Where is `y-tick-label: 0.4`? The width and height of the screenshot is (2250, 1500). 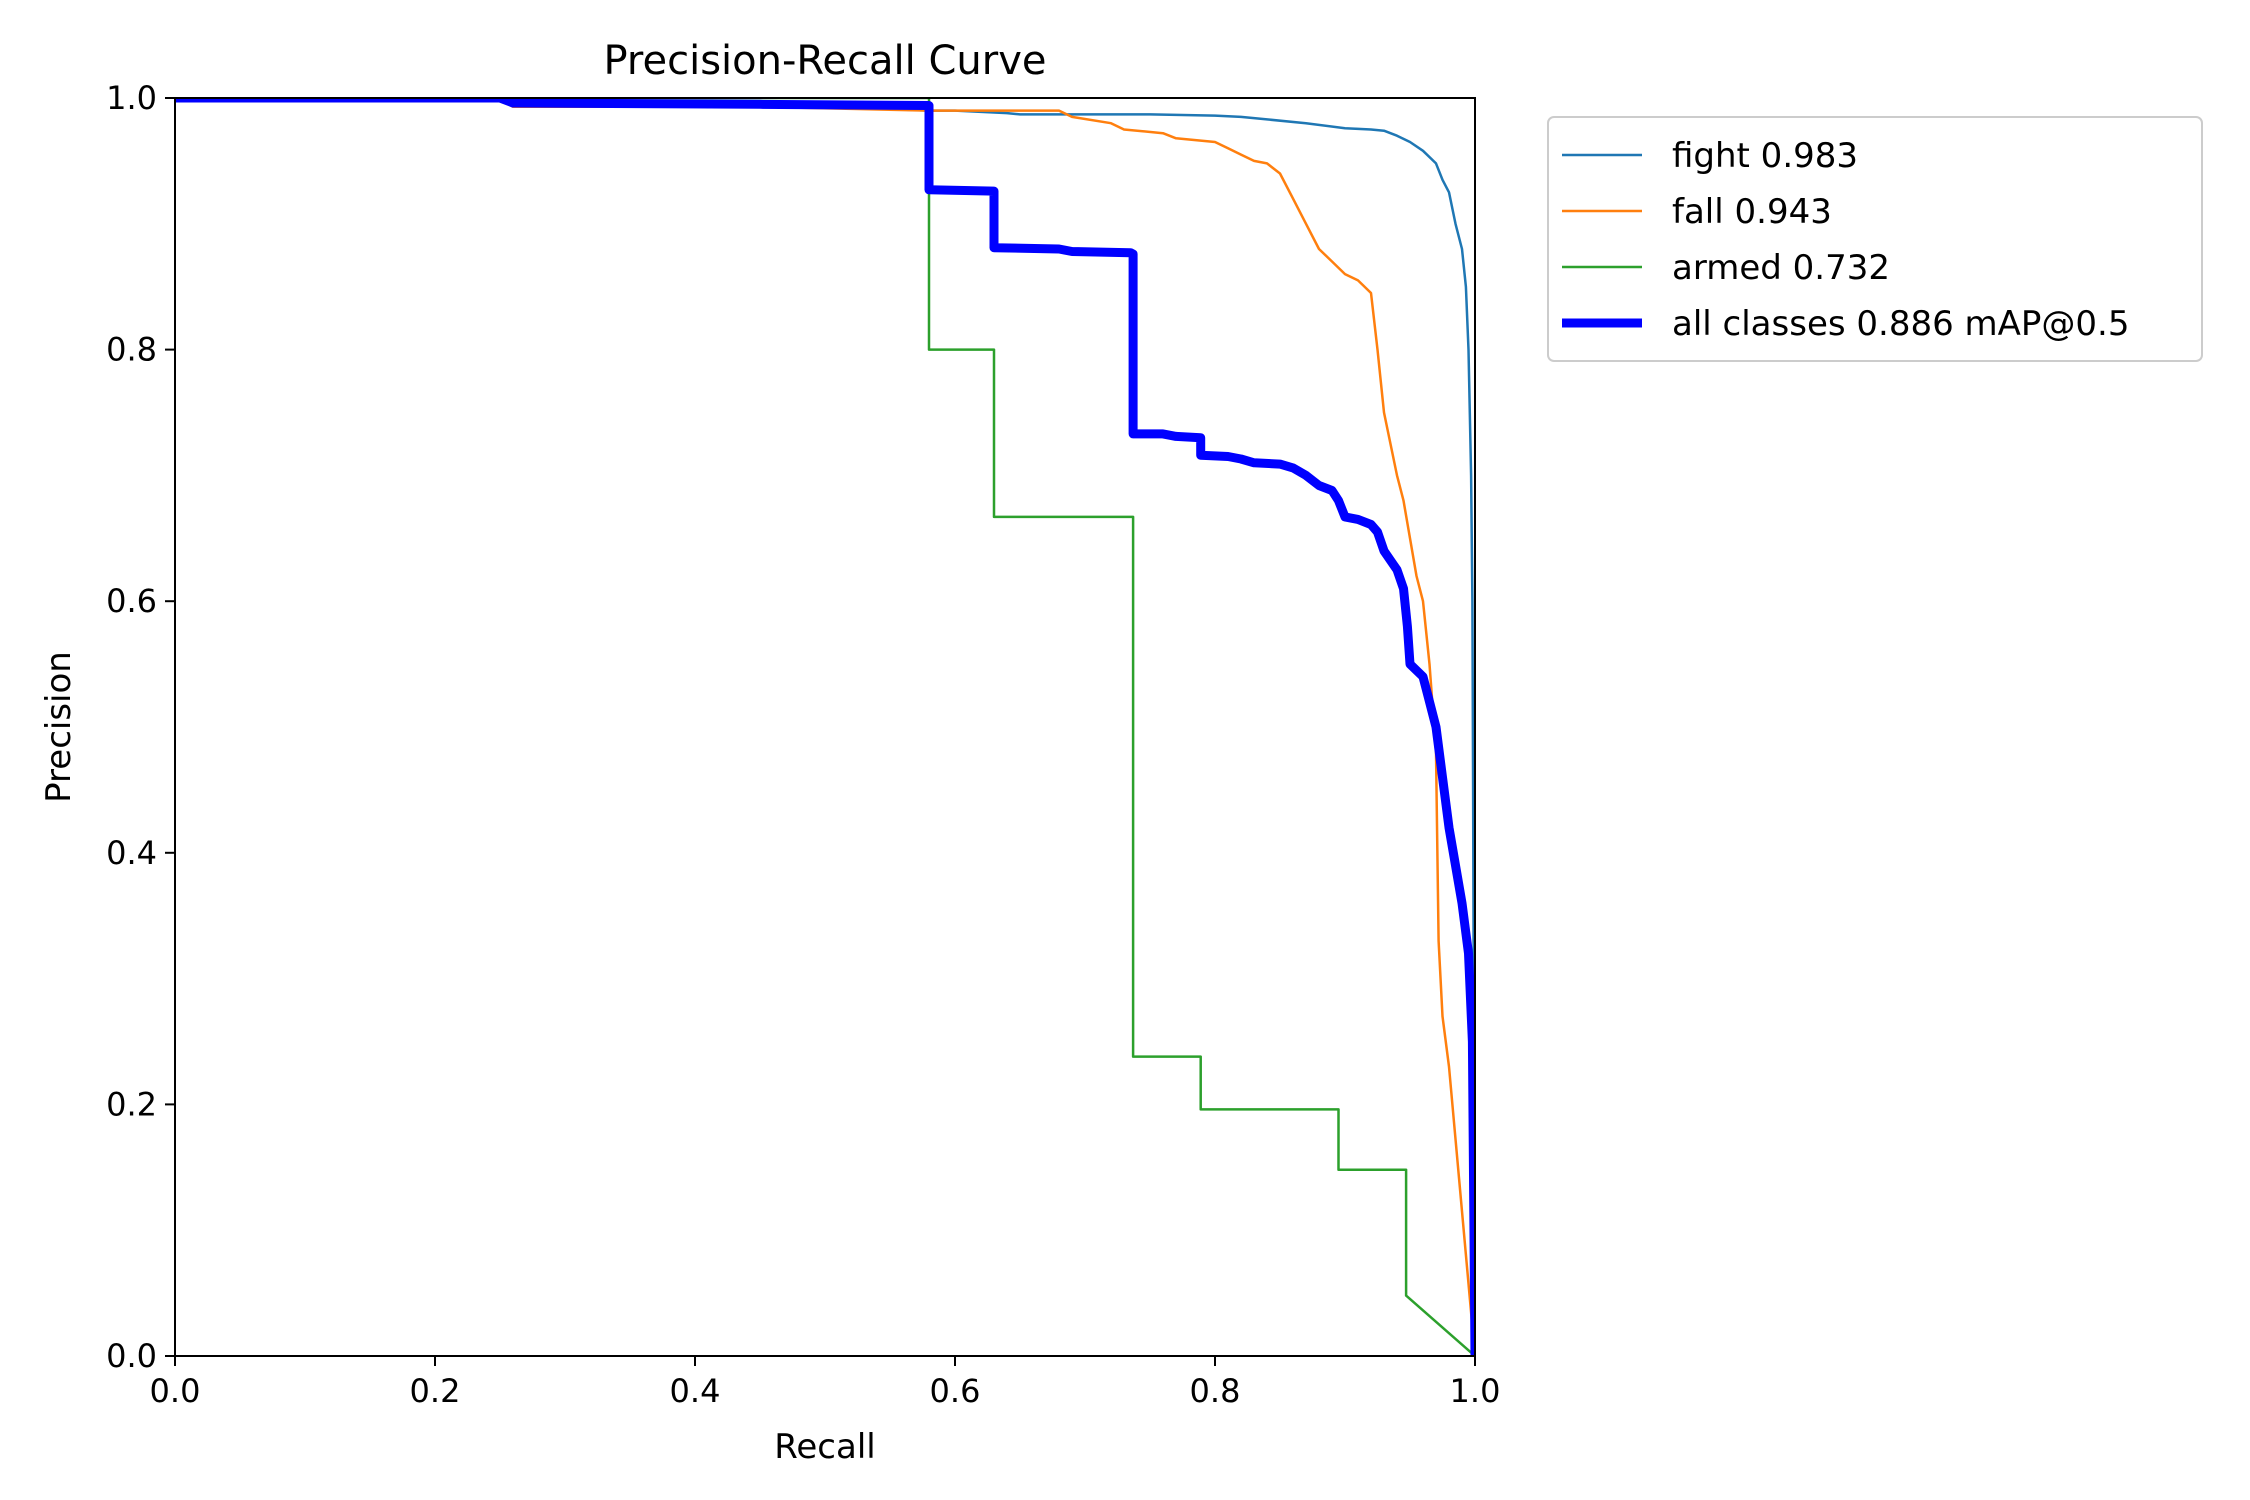 y-tick-label: 0.4 is located at coordinates (131, 853).